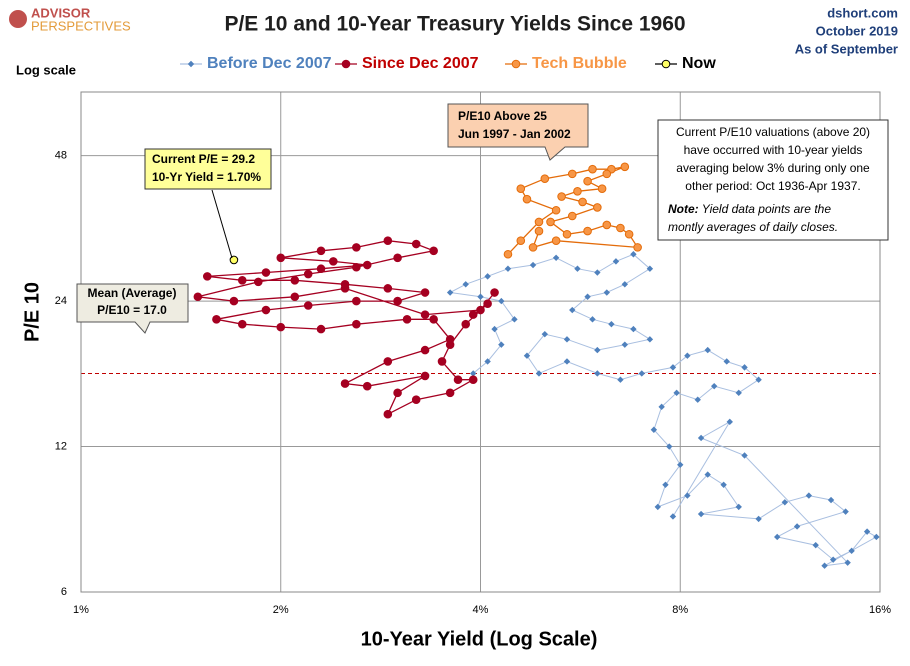  Describe the element at coordinates (773, 150) in the screenshot. I see `note-text: have occurred with 10-year yields` at that location.